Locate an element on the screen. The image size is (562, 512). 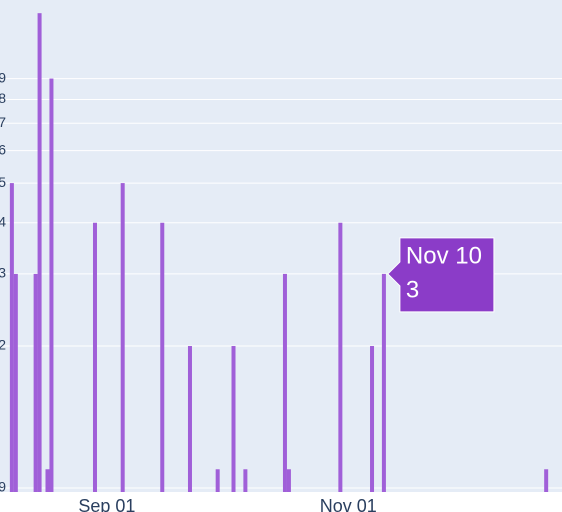
hover-box is located at coordinates (441, 275).